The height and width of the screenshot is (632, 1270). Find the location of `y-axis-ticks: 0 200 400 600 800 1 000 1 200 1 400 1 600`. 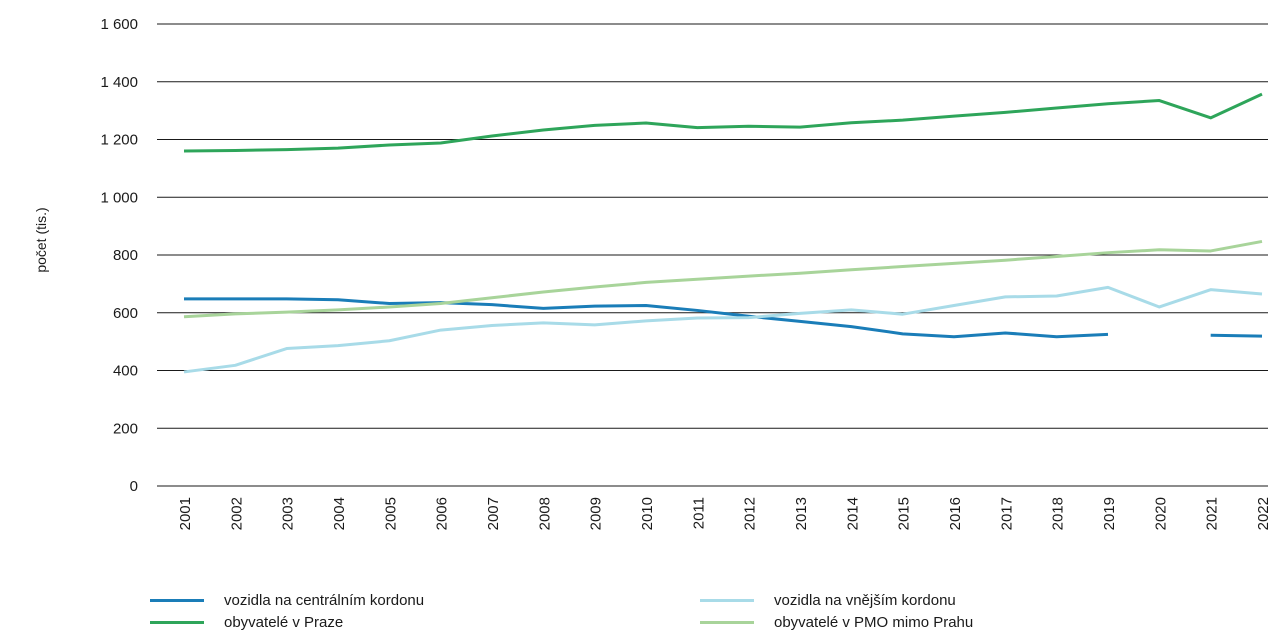

y-axis-ticks: 0 200 400 600 800 1 000 1 200 1 400 1 600 is located at coordinates (119, 255).